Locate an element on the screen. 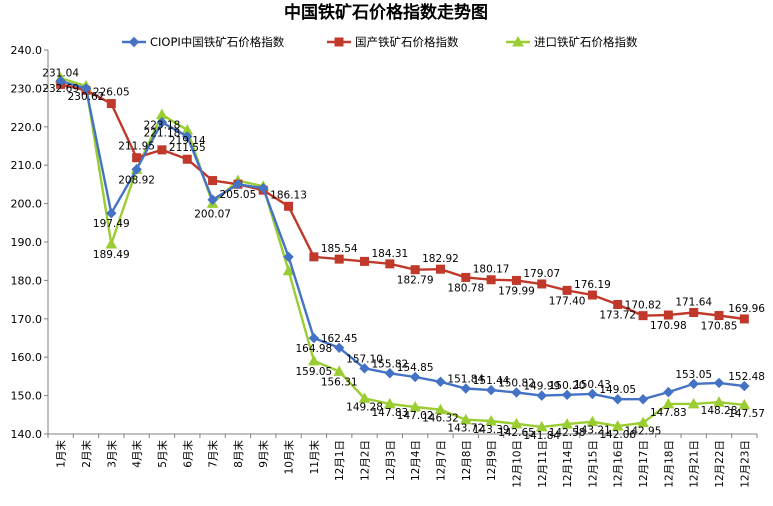  data-label: 171.64 is located at coordinates (693, 303).